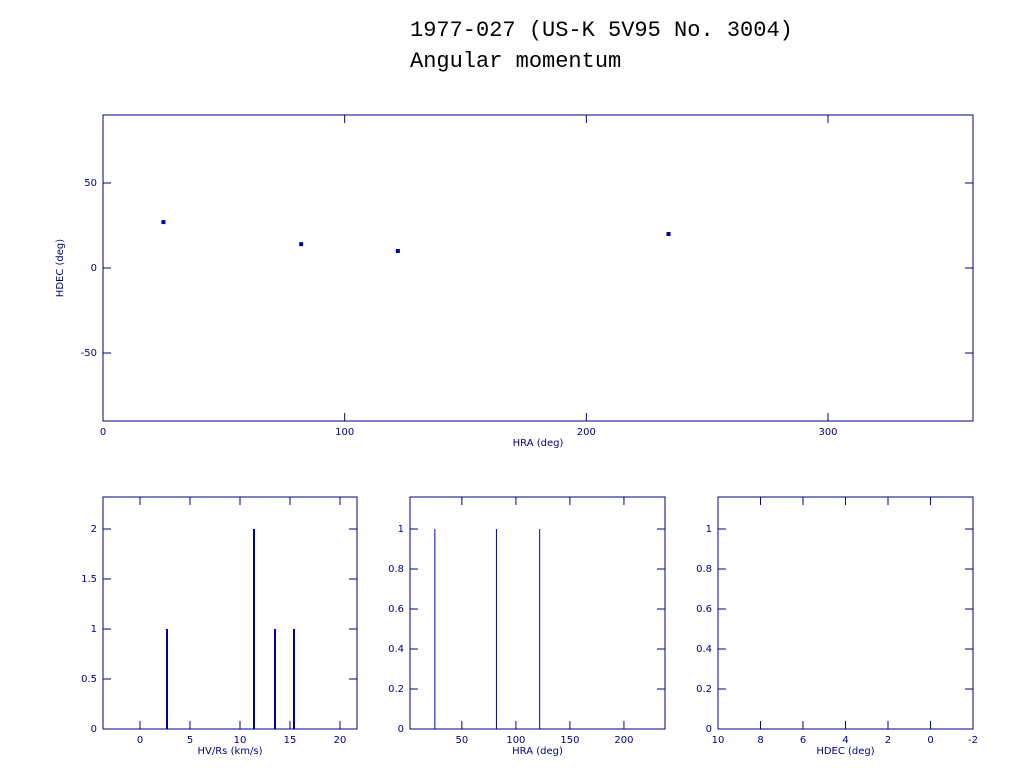  I want to click on y-tick-label: -50, so click(89, 353).